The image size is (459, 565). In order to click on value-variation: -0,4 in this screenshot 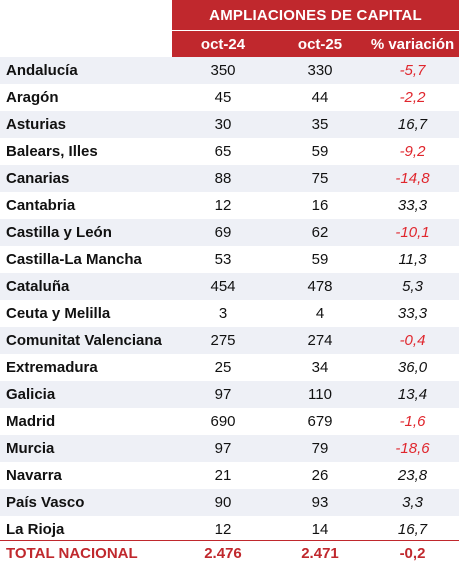, I will do `click(412, 340)`.